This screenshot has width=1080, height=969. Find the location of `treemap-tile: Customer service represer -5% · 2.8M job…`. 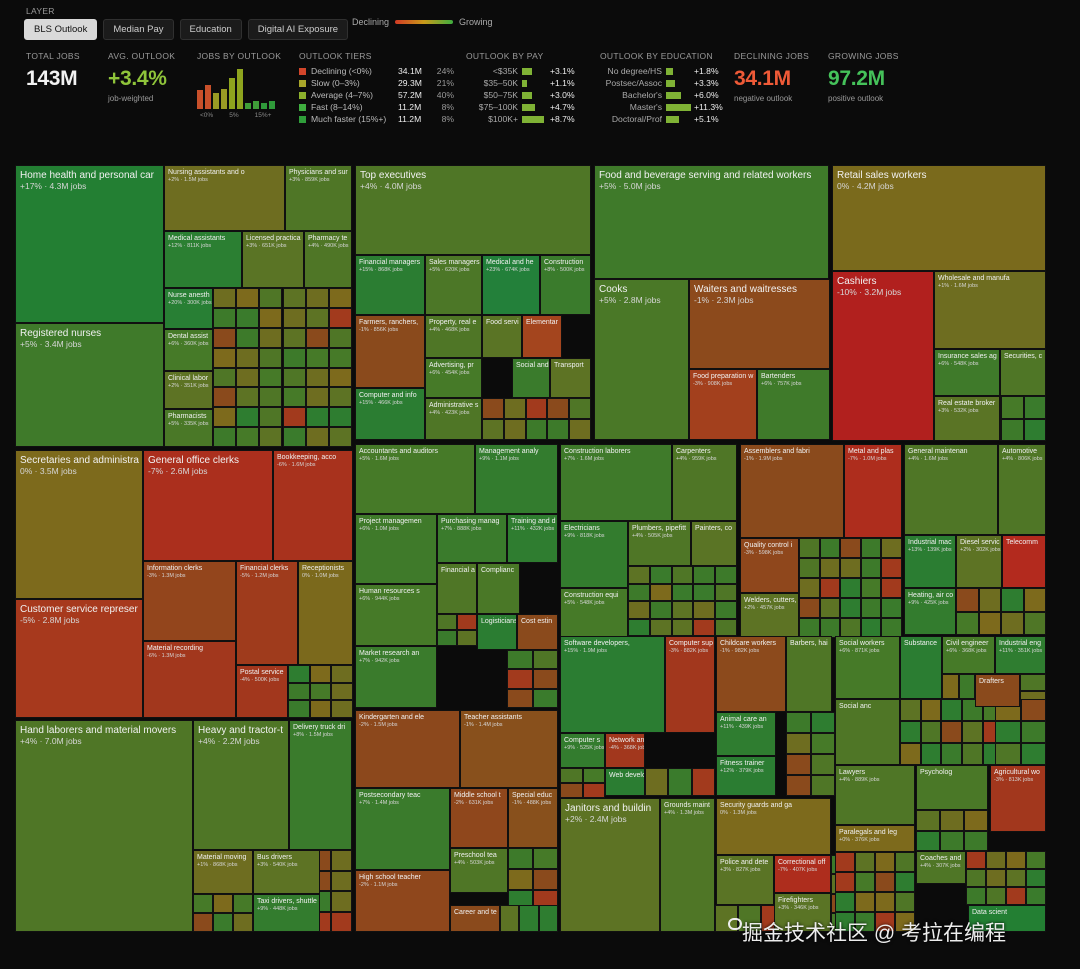

treemap-tile: Customer service represer -5% · 2.8M job… is located at coordinates (79, 658).